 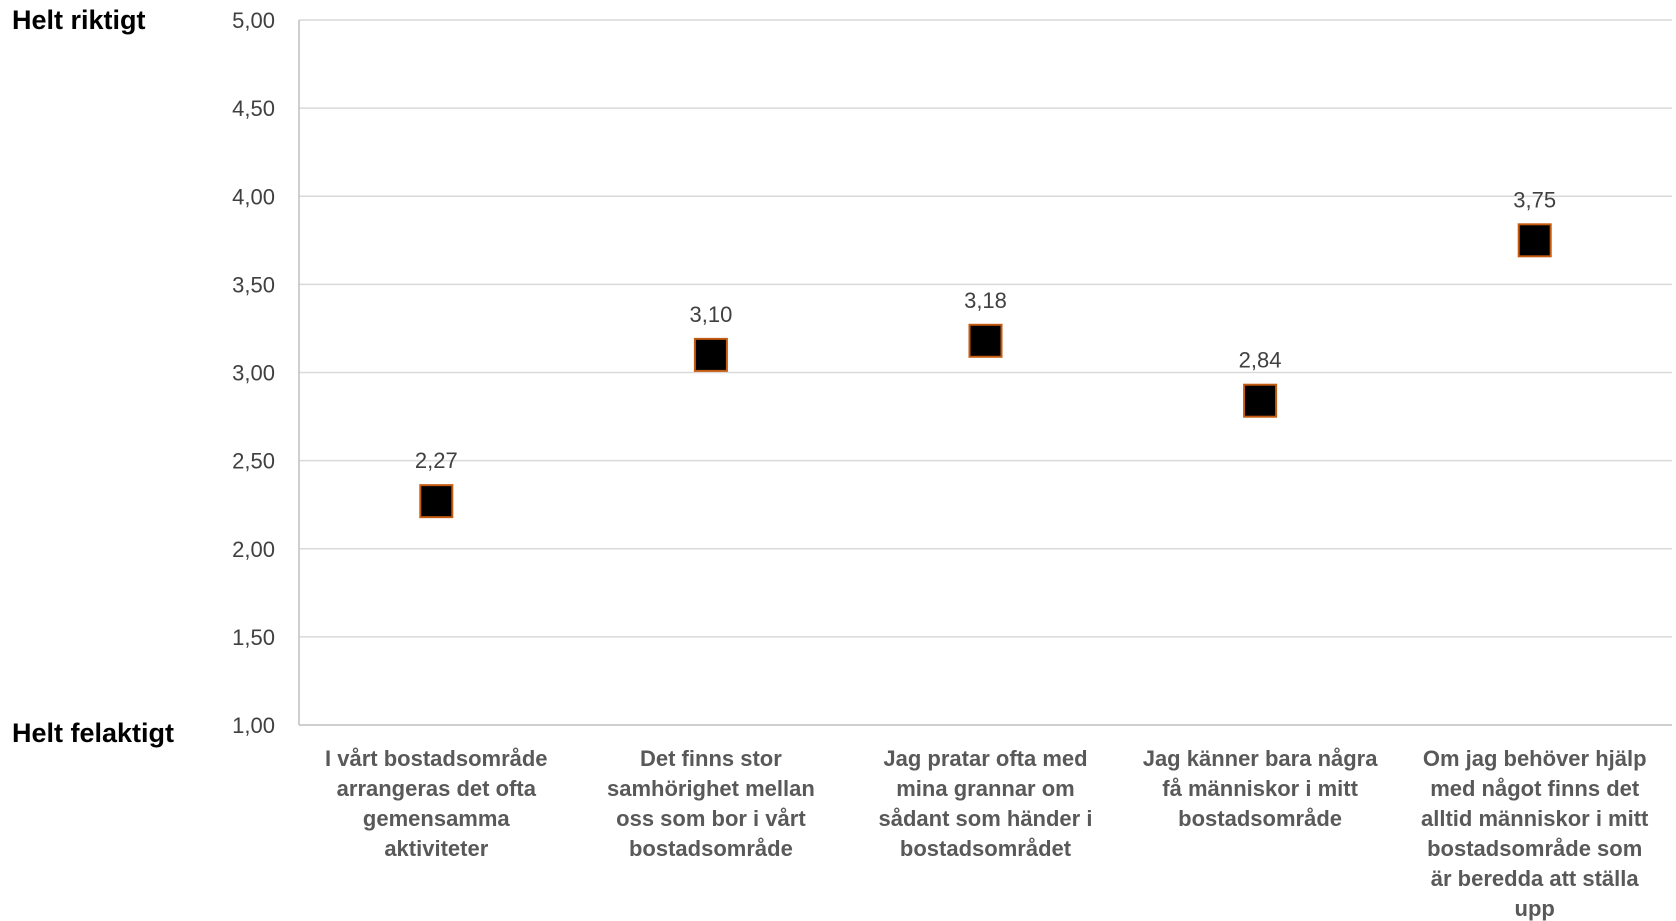 I want to click on category-label-line: gemensamma, so click(x=437, y=818).